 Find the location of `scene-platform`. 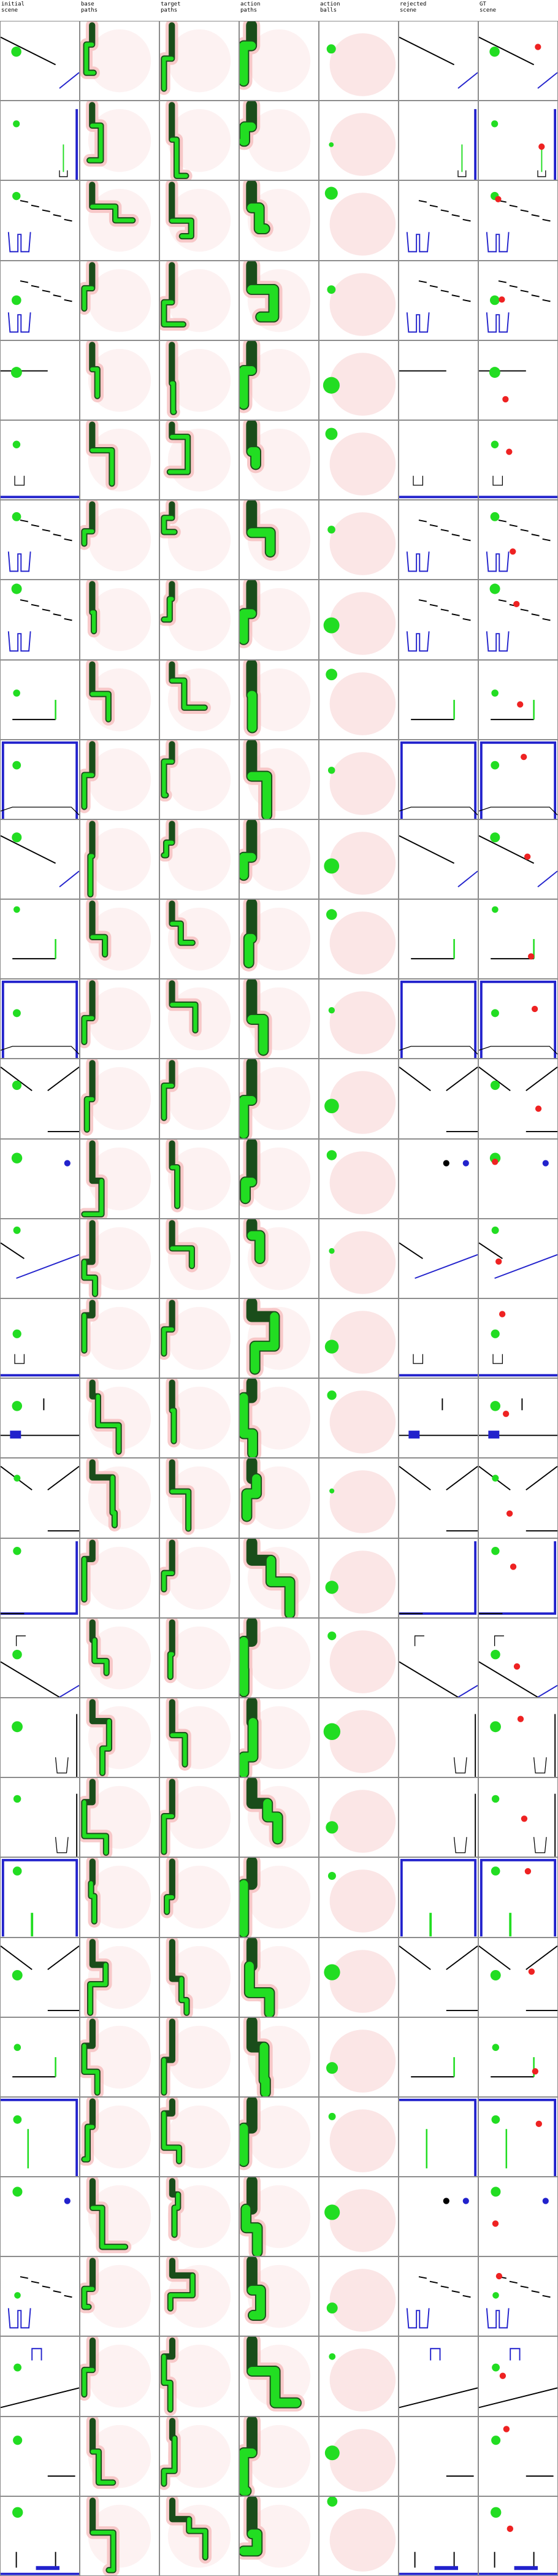

scene-platform is located at coordinates (494, 1434).